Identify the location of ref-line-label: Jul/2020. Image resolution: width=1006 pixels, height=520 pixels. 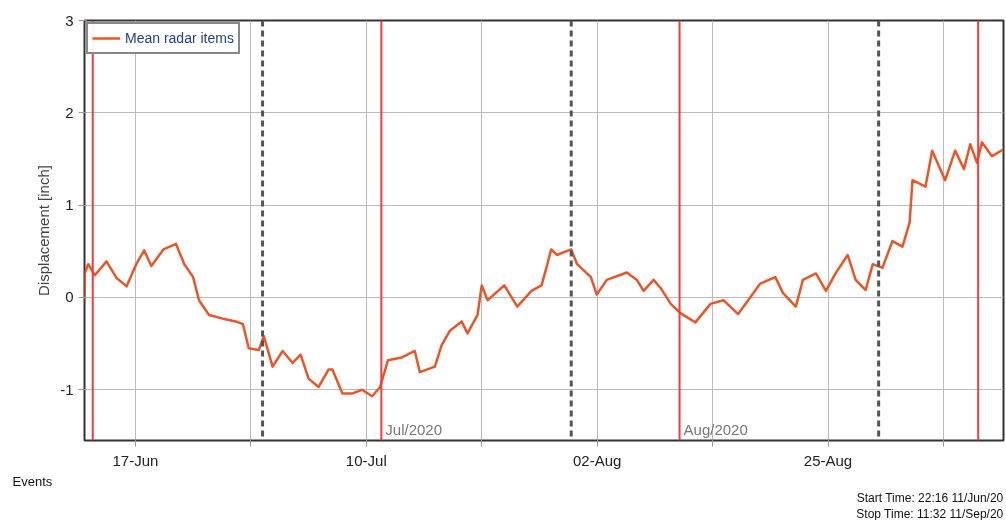
(414, 429).